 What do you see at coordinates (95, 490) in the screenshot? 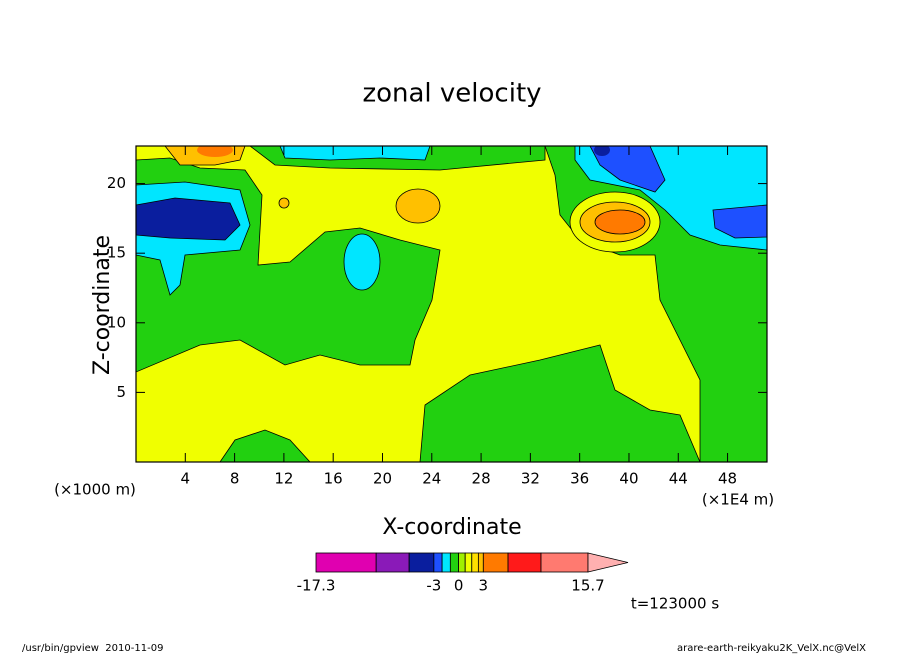
I see `y-unit-label: (×1000 m)` at bounding box center [95, 490].